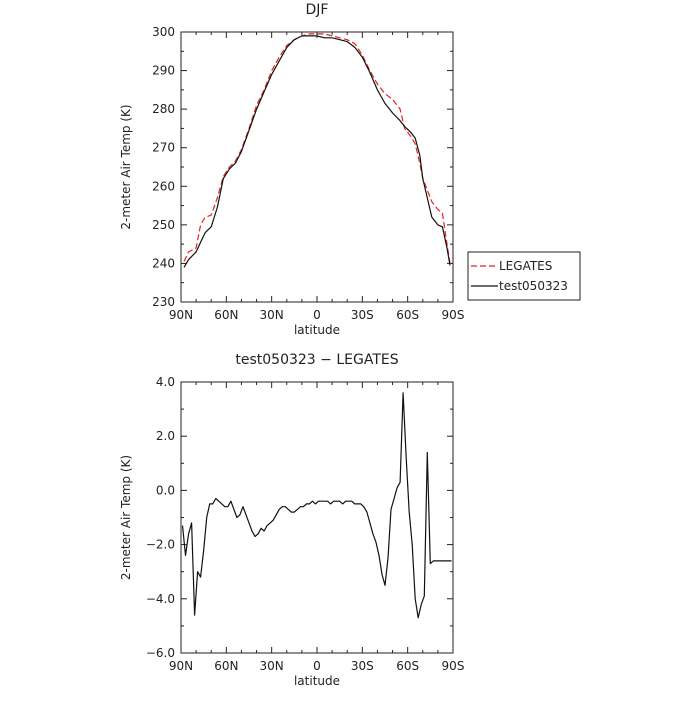 This screenshot has height=704, width=700. I want to click on legend-label: LEGATES, so click(525, 266).